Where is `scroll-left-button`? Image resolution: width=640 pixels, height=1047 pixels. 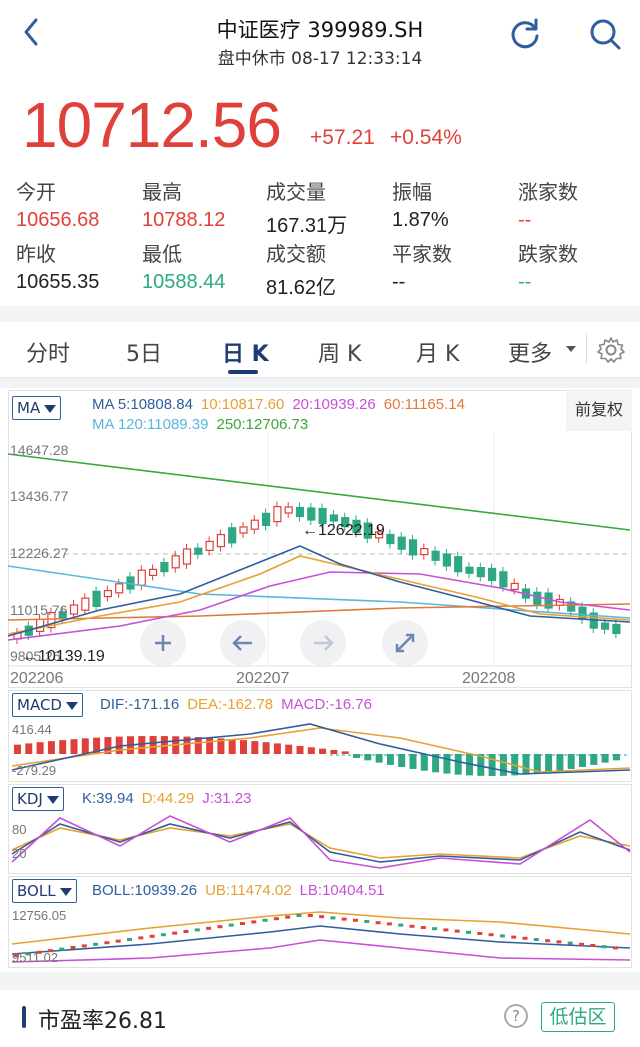 scroll-left-button is located at coordinates (243, 643).